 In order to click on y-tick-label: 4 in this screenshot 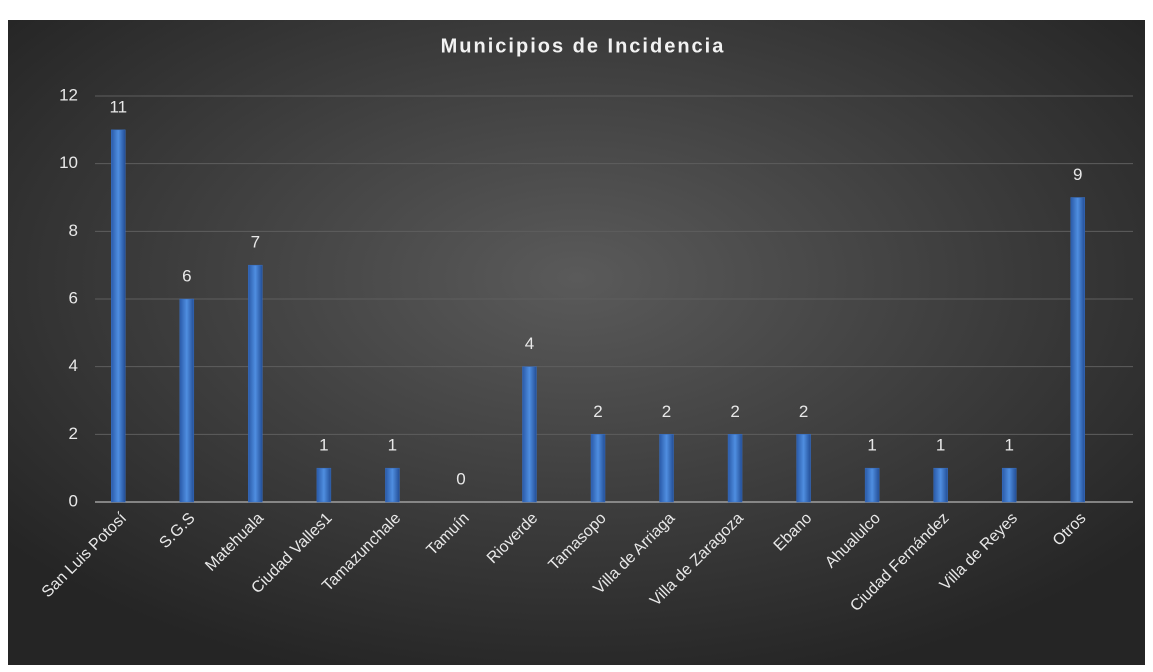, I will do `click(73, 365)`.